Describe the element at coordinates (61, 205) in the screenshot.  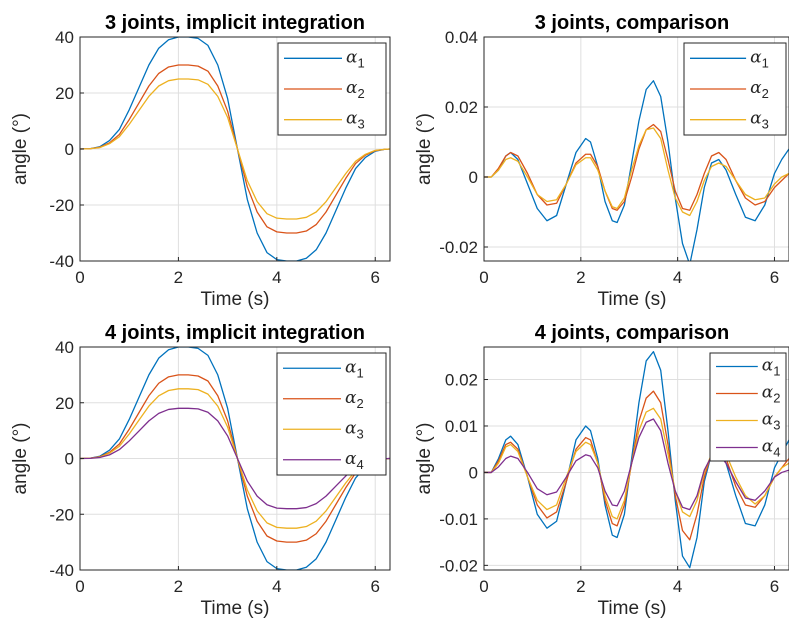
I see `y-tick-label: -20` at that location.